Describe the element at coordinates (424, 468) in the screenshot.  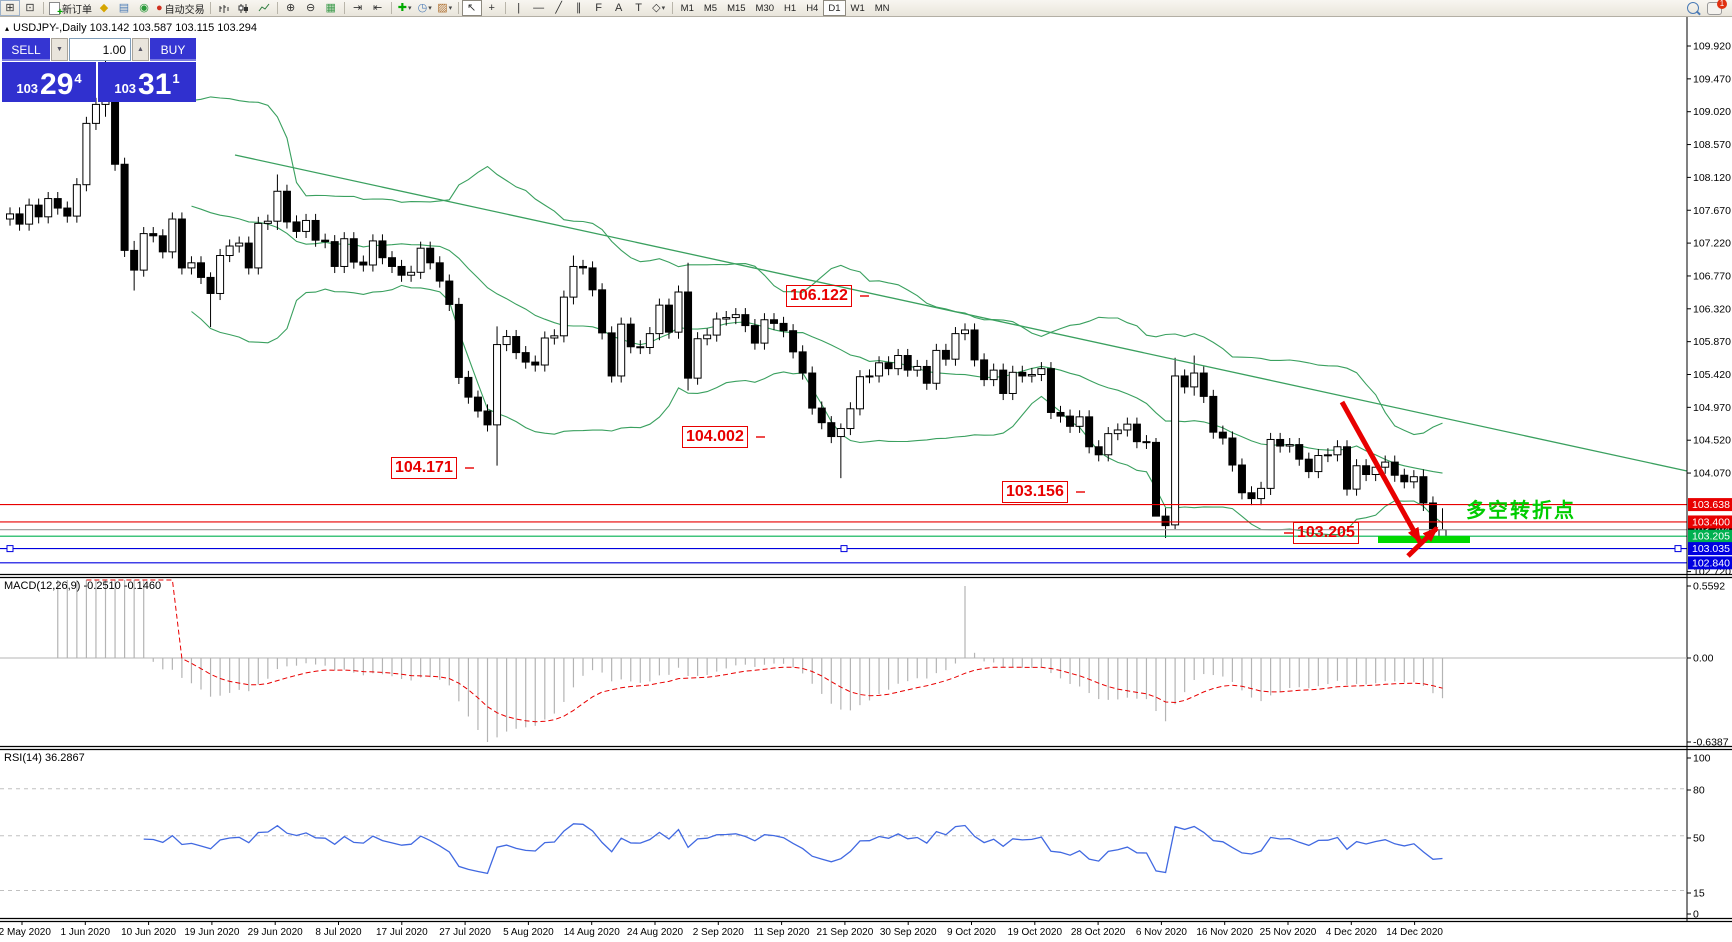
I see `price-label-annotation: 104.171` at that location.